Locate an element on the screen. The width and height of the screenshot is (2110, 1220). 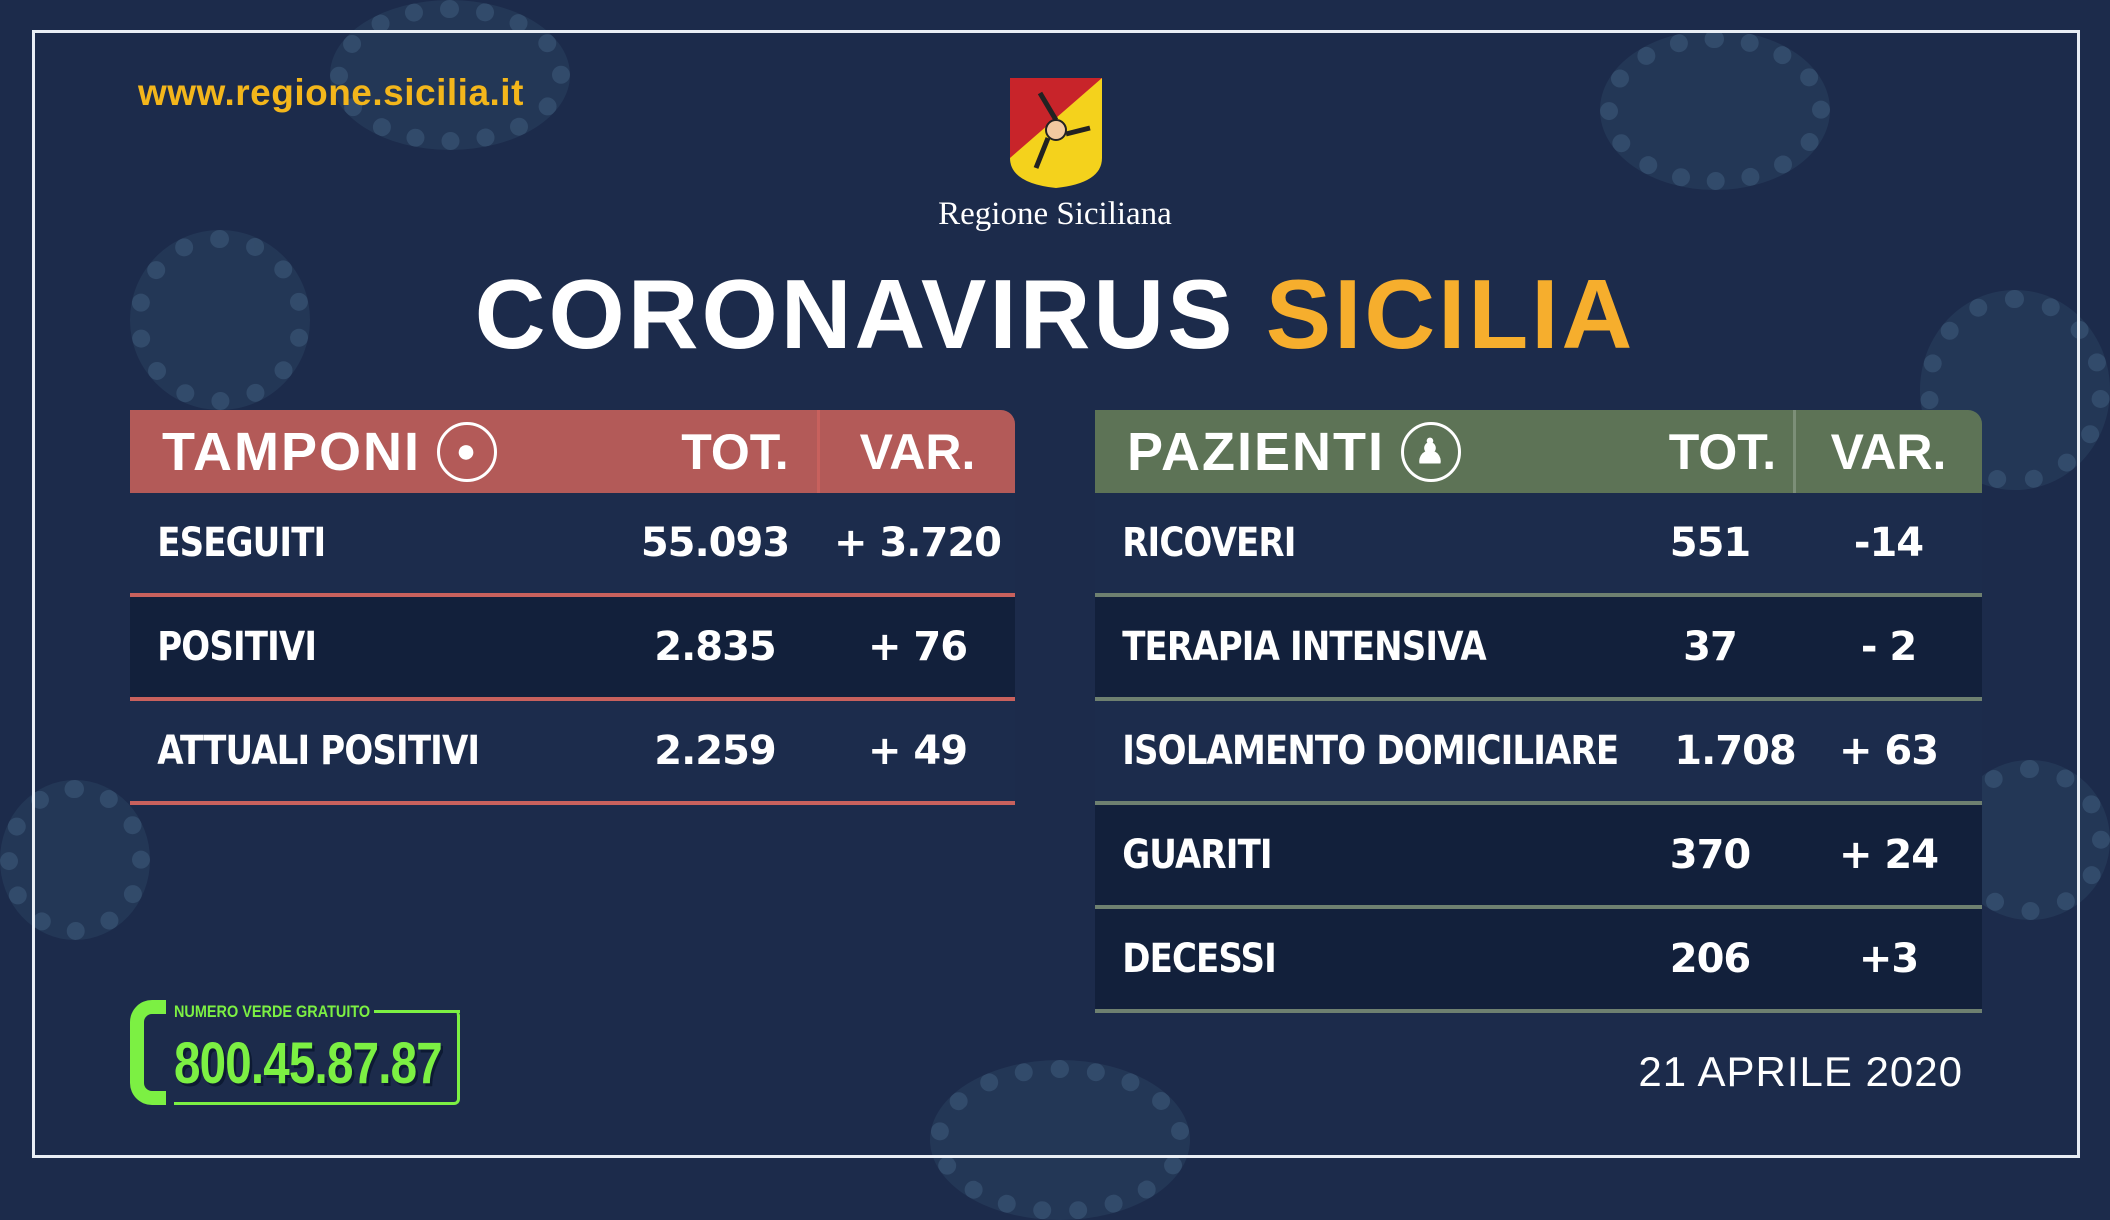
table-row: TERAPIA INTENSIVA 37 - 2 is located at coordinates (1538, 649).